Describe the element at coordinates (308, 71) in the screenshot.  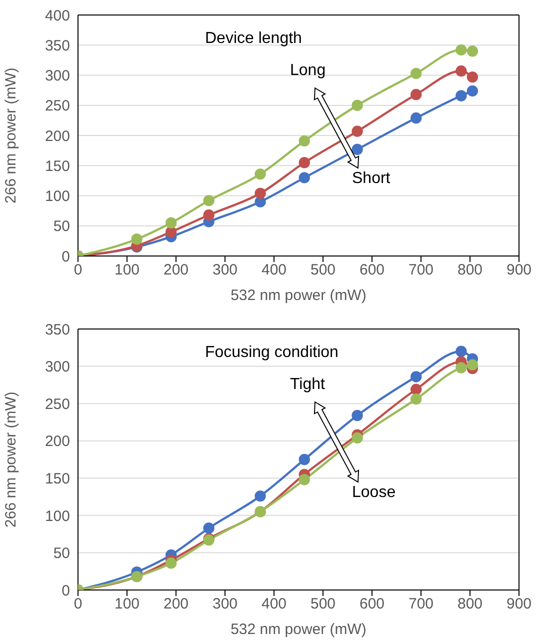
I see `annotation: Long` at that location.